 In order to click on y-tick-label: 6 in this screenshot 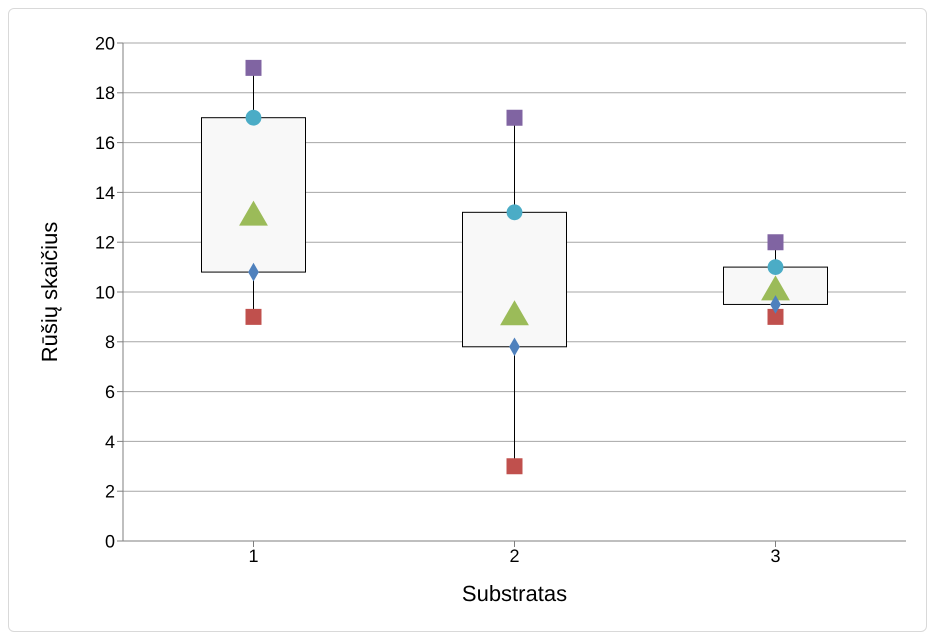, I will do `click(109, 392)`.